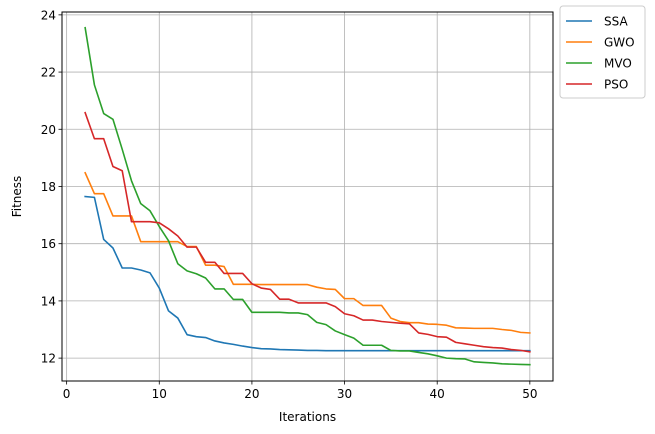 The width and height of the screenshot is (655, 434). I want to click on legend-label-ssa: SSA, so click(616, 22).